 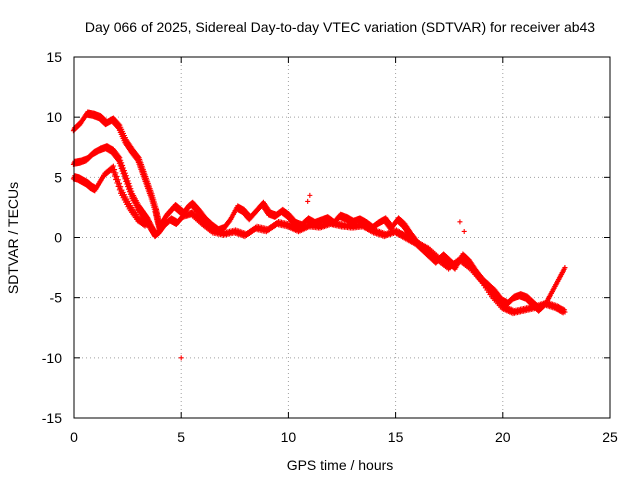 I want to click on x-axis-label: GPS time / hours, so click(x=340, y=465).